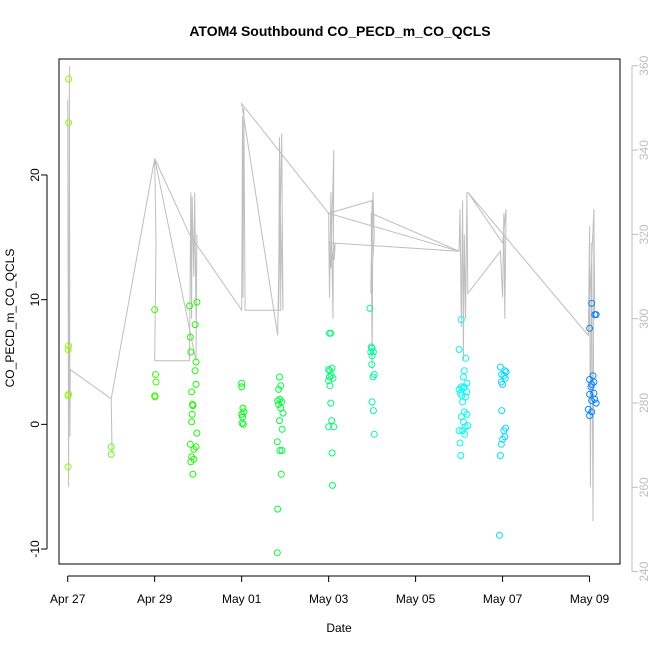 This screenshot has width=650, height=650. Describe the element at coordinates (339, 628) in the screenshot. I see `x-axis-label: Date` at that location.